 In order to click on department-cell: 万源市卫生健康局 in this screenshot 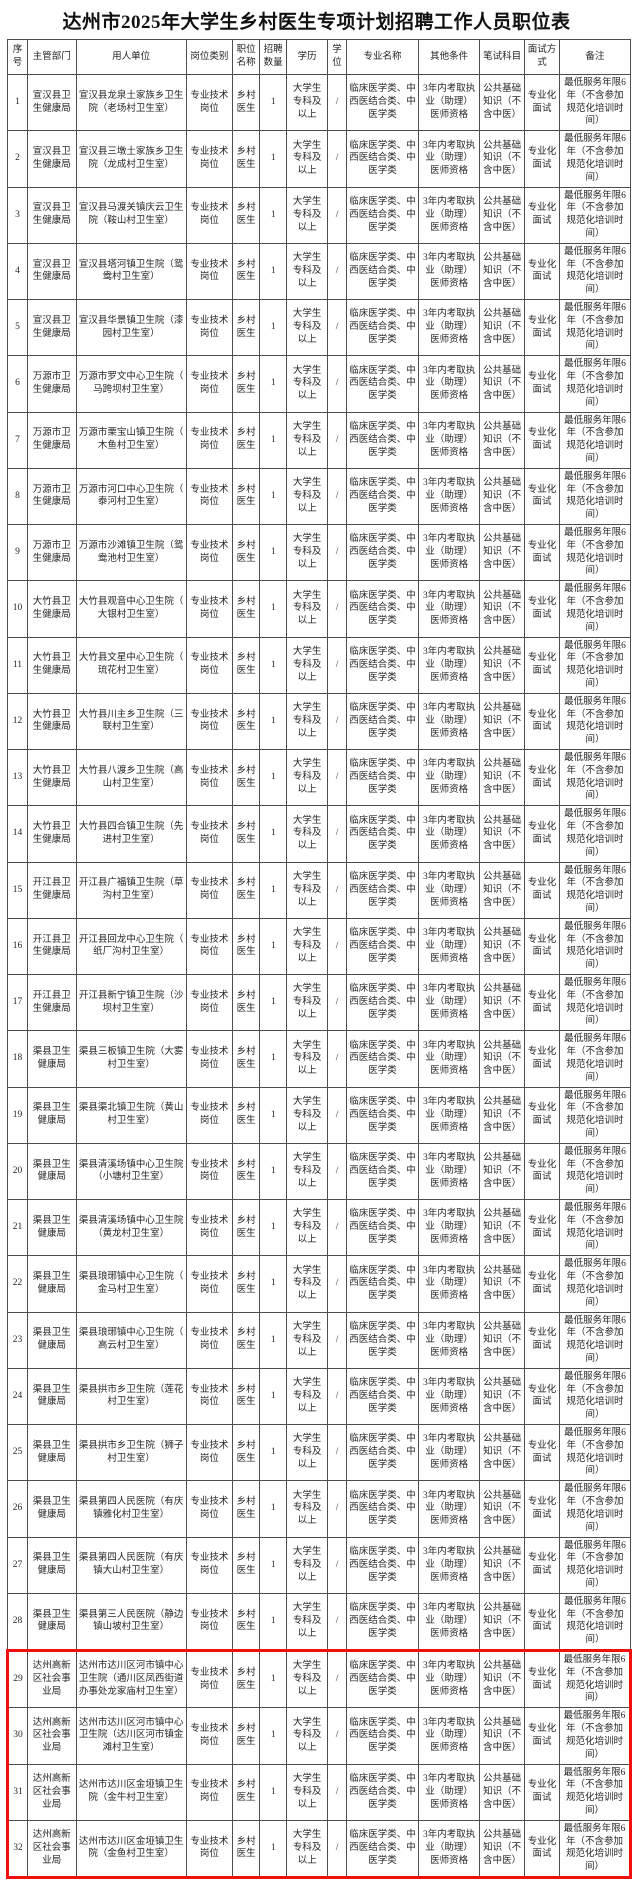, I will do `click(51, 440)`.